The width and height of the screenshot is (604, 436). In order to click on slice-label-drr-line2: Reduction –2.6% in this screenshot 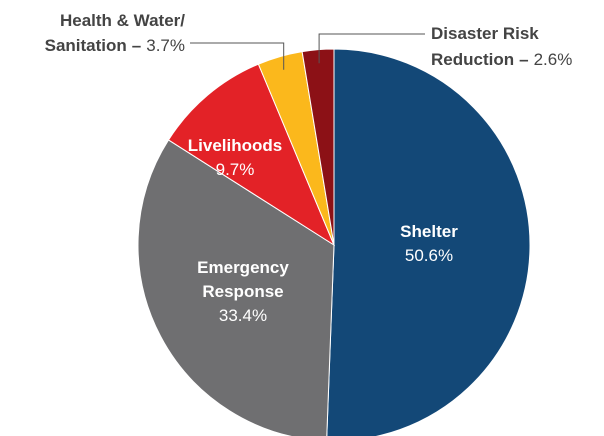, I will do `click(501, 59)`.